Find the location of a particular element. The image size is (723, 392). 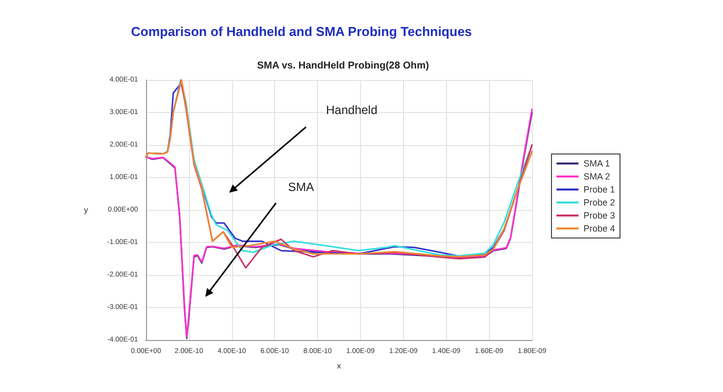

legend-label: SMA 2 is located at coordinates (596, 177).